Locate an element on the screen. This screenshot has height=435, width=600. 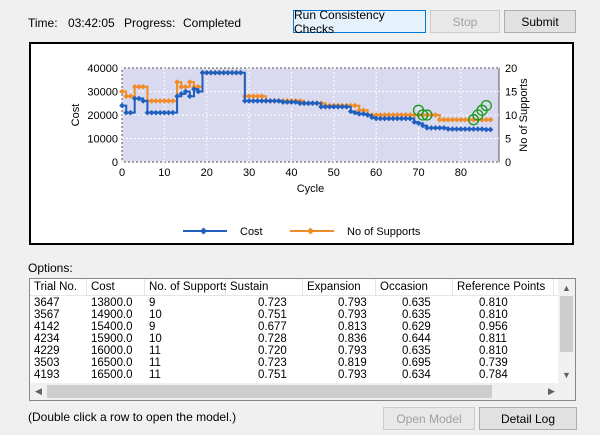
x-tick-label: 40 is located at coordinates (291, 173).